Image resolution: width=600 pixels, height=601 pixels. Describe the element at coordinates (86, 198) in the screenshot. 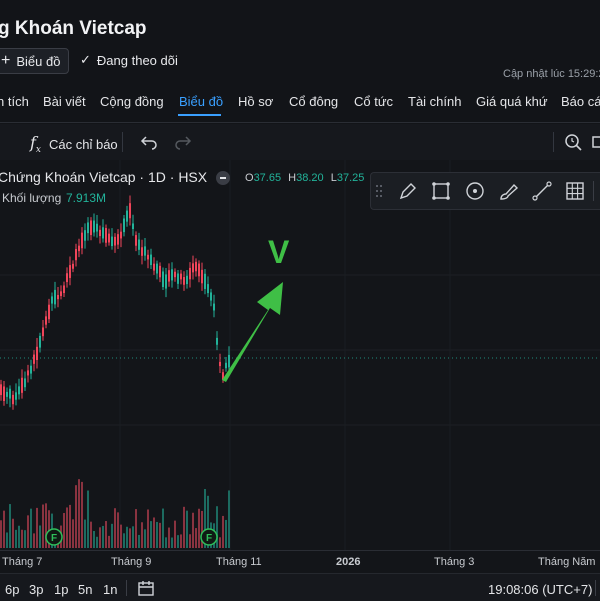

I see `volume-value: 7.913M` at that location.